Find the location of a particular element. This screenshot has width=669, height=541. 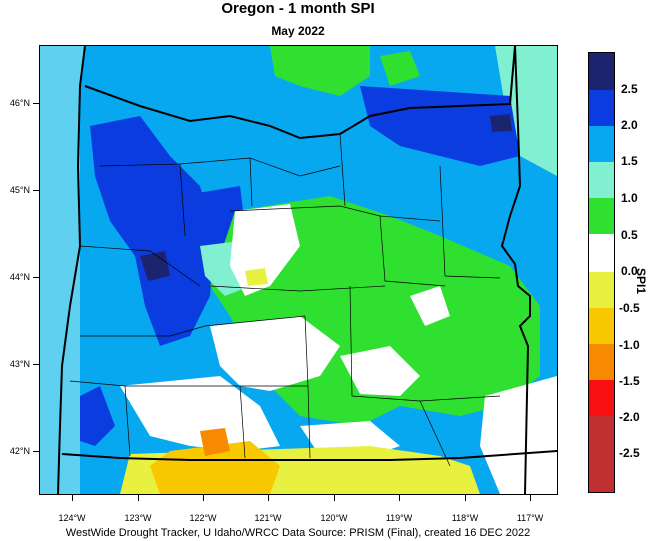

legend-label: 1.0 is located at coordinates (629, 198).